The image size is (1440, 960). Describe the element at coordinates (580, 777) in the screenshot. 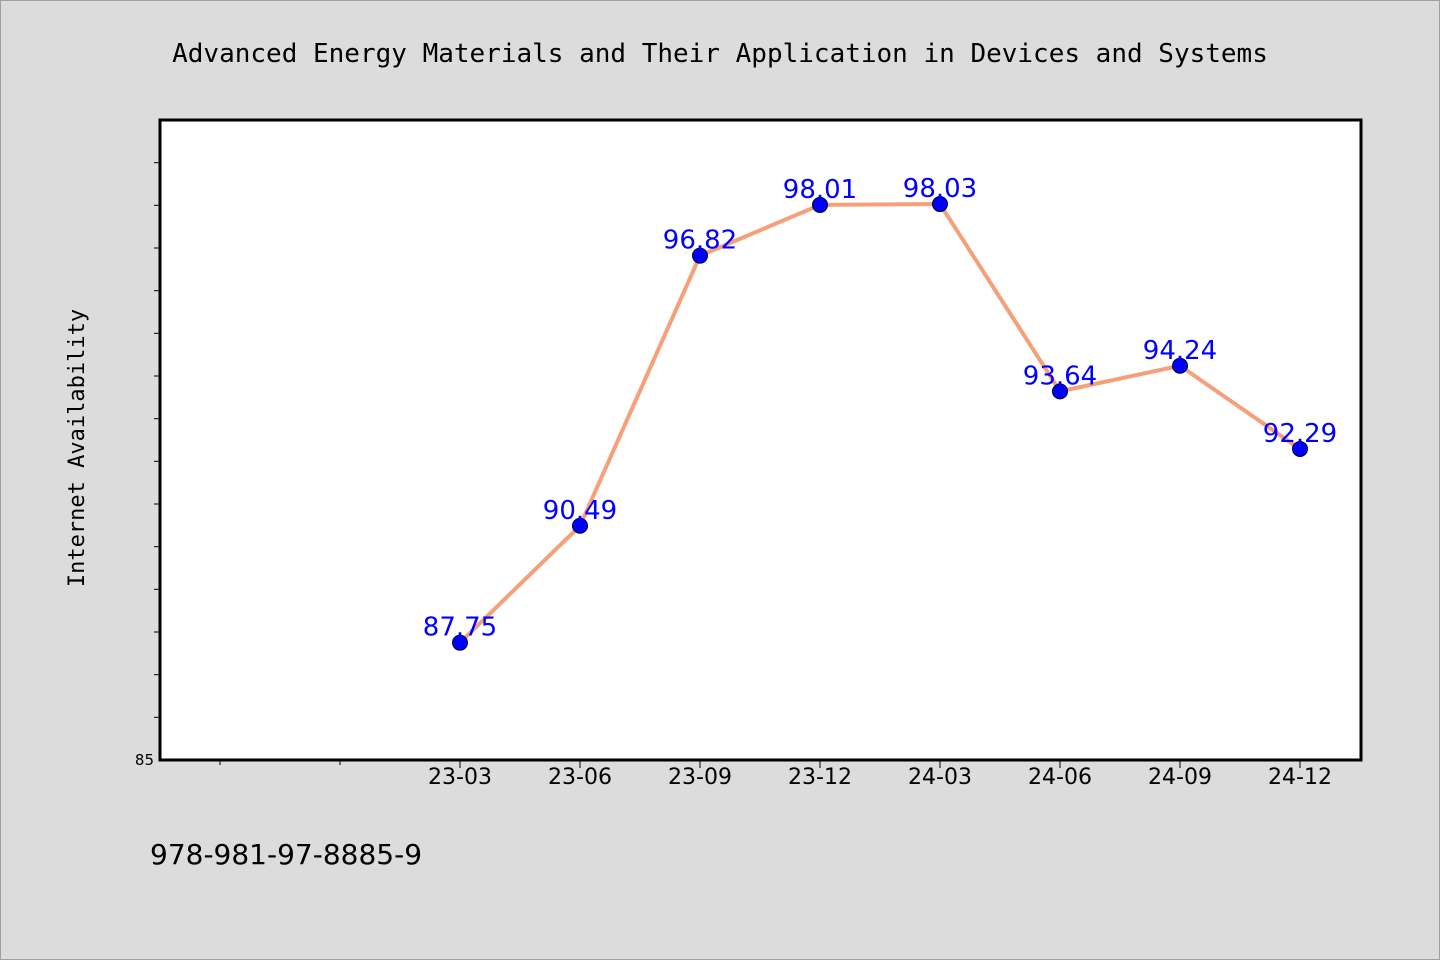

I see `x-tick-label: 23-06` at that location.